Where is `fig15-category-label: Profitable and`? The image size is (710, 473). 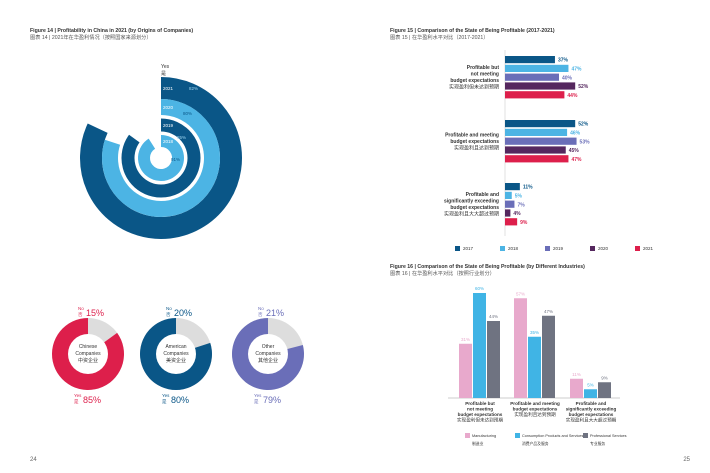
fig15-category-label: Profitable and is located at coordinates (482, 195).